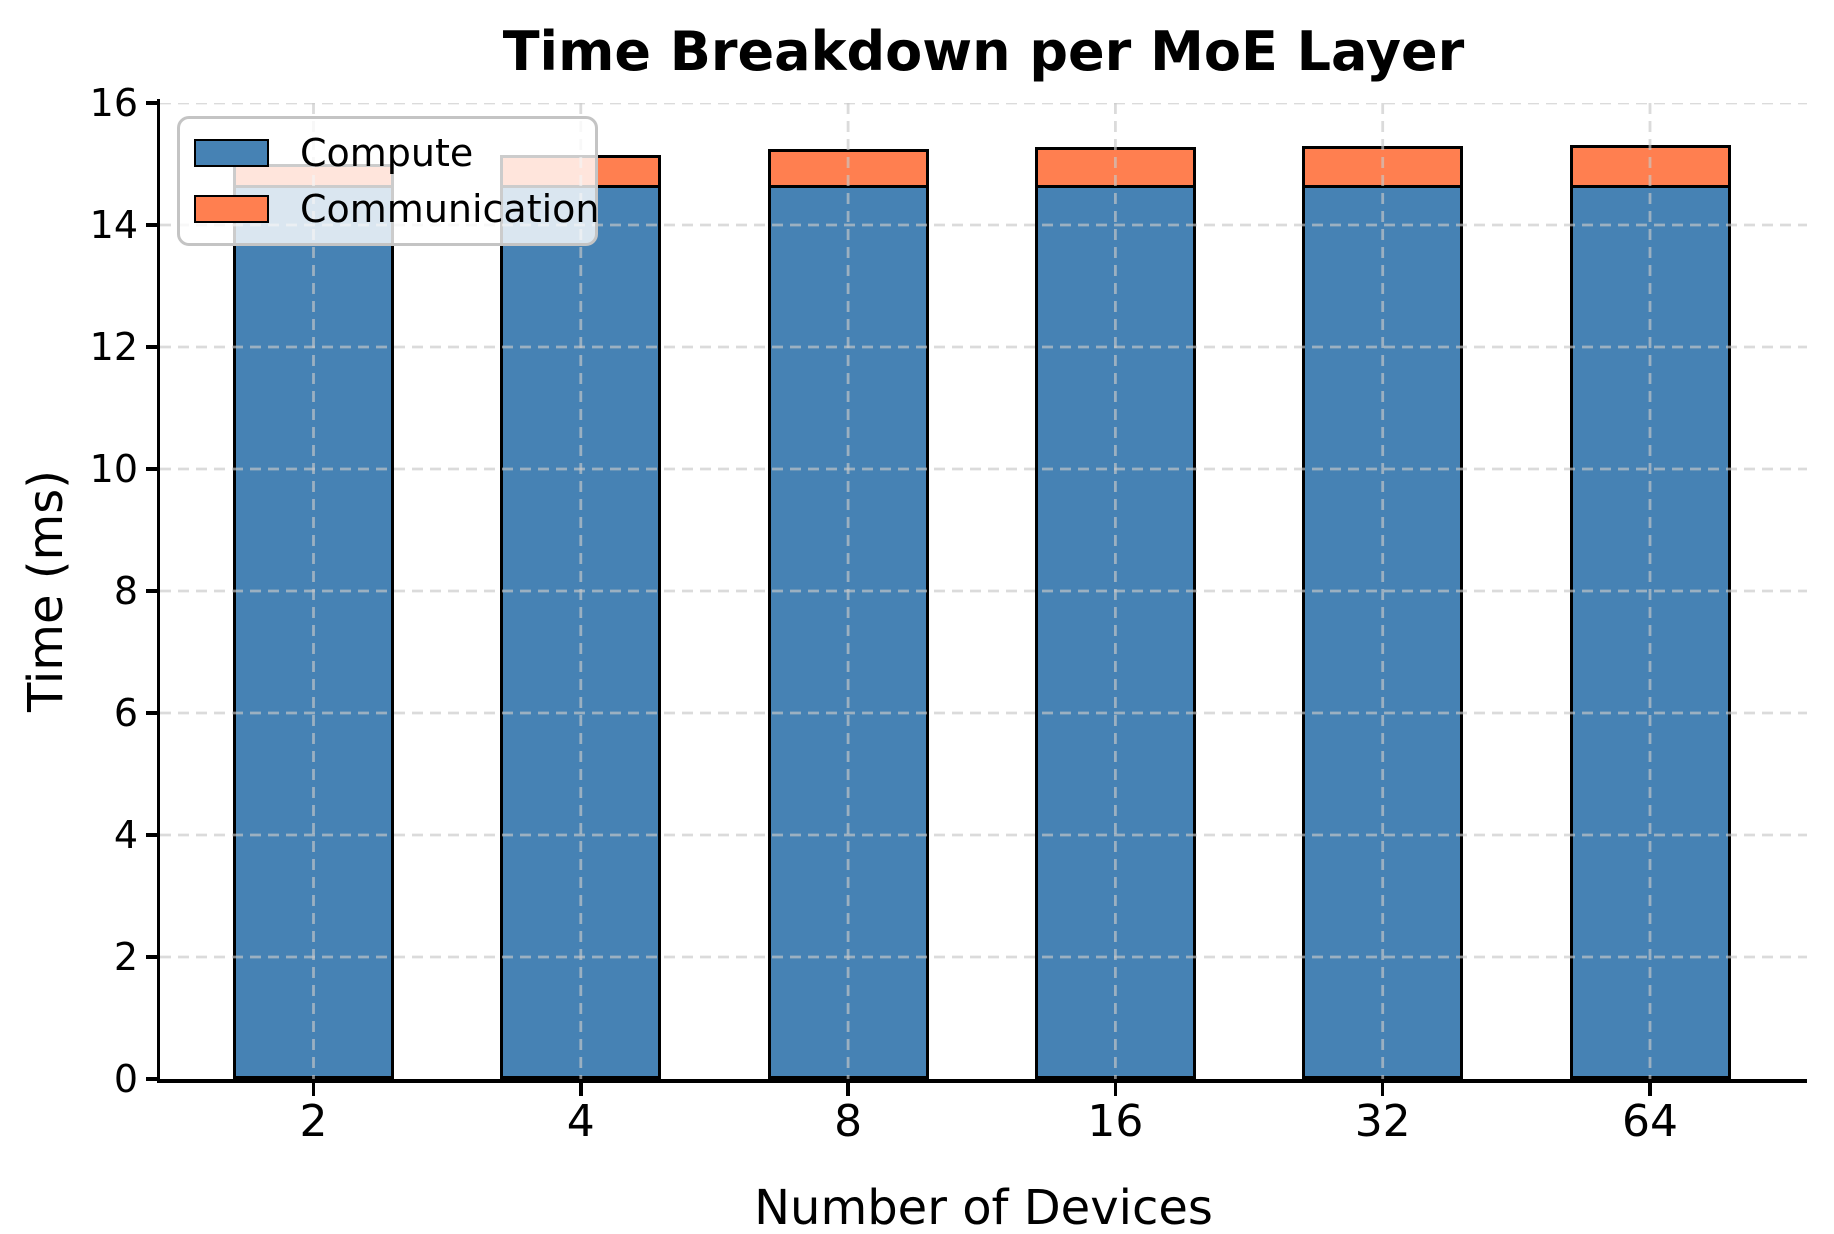  I want to click on legend-item-communication: Communication, so click(397, 209).